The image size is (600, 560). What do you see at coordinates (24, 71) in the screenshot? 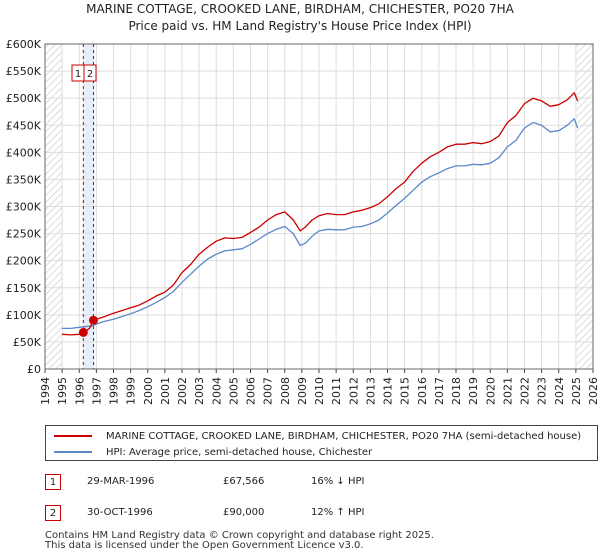
I see `y-tick-label: £550K` at bounding box center [24, 71].